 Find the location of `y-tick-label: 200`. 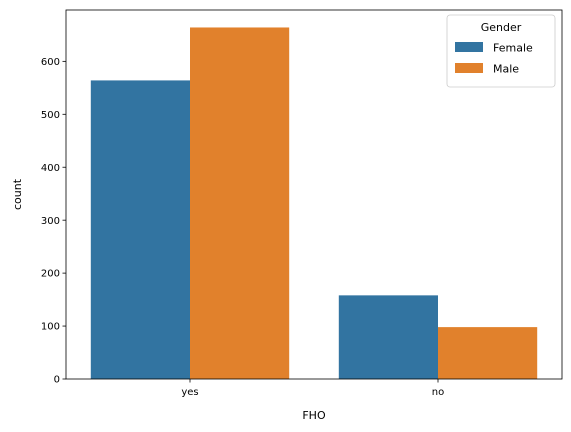

y-tick-label: 200 is located at coordinates (50, 274).